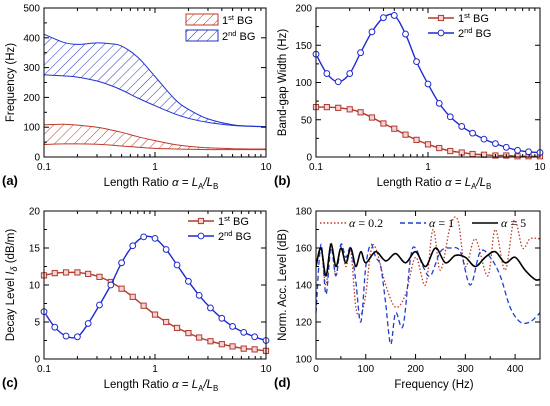 The image size is (550, 406). Describe the element at coordinates (415, 369) in the screenshot. I see `x-tick-label: 200` at that location.